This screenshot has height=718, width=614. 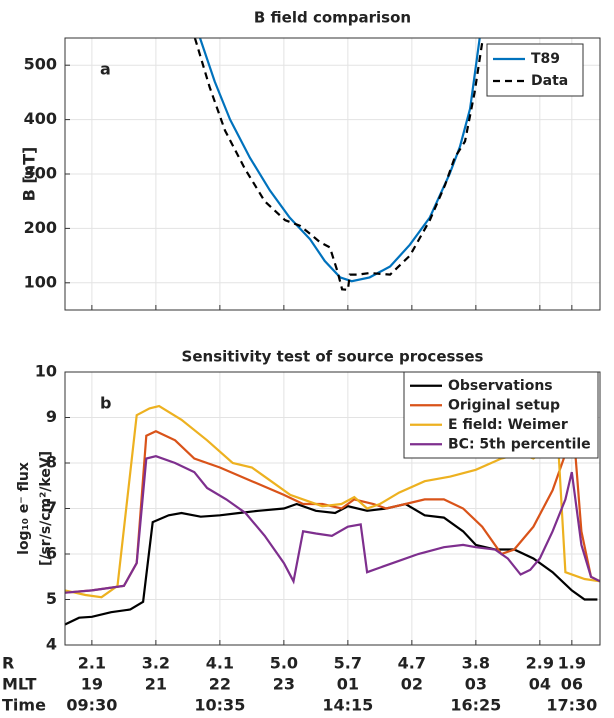 I want to click on x-tick-label: 1.9, so click(x=572, y=663).